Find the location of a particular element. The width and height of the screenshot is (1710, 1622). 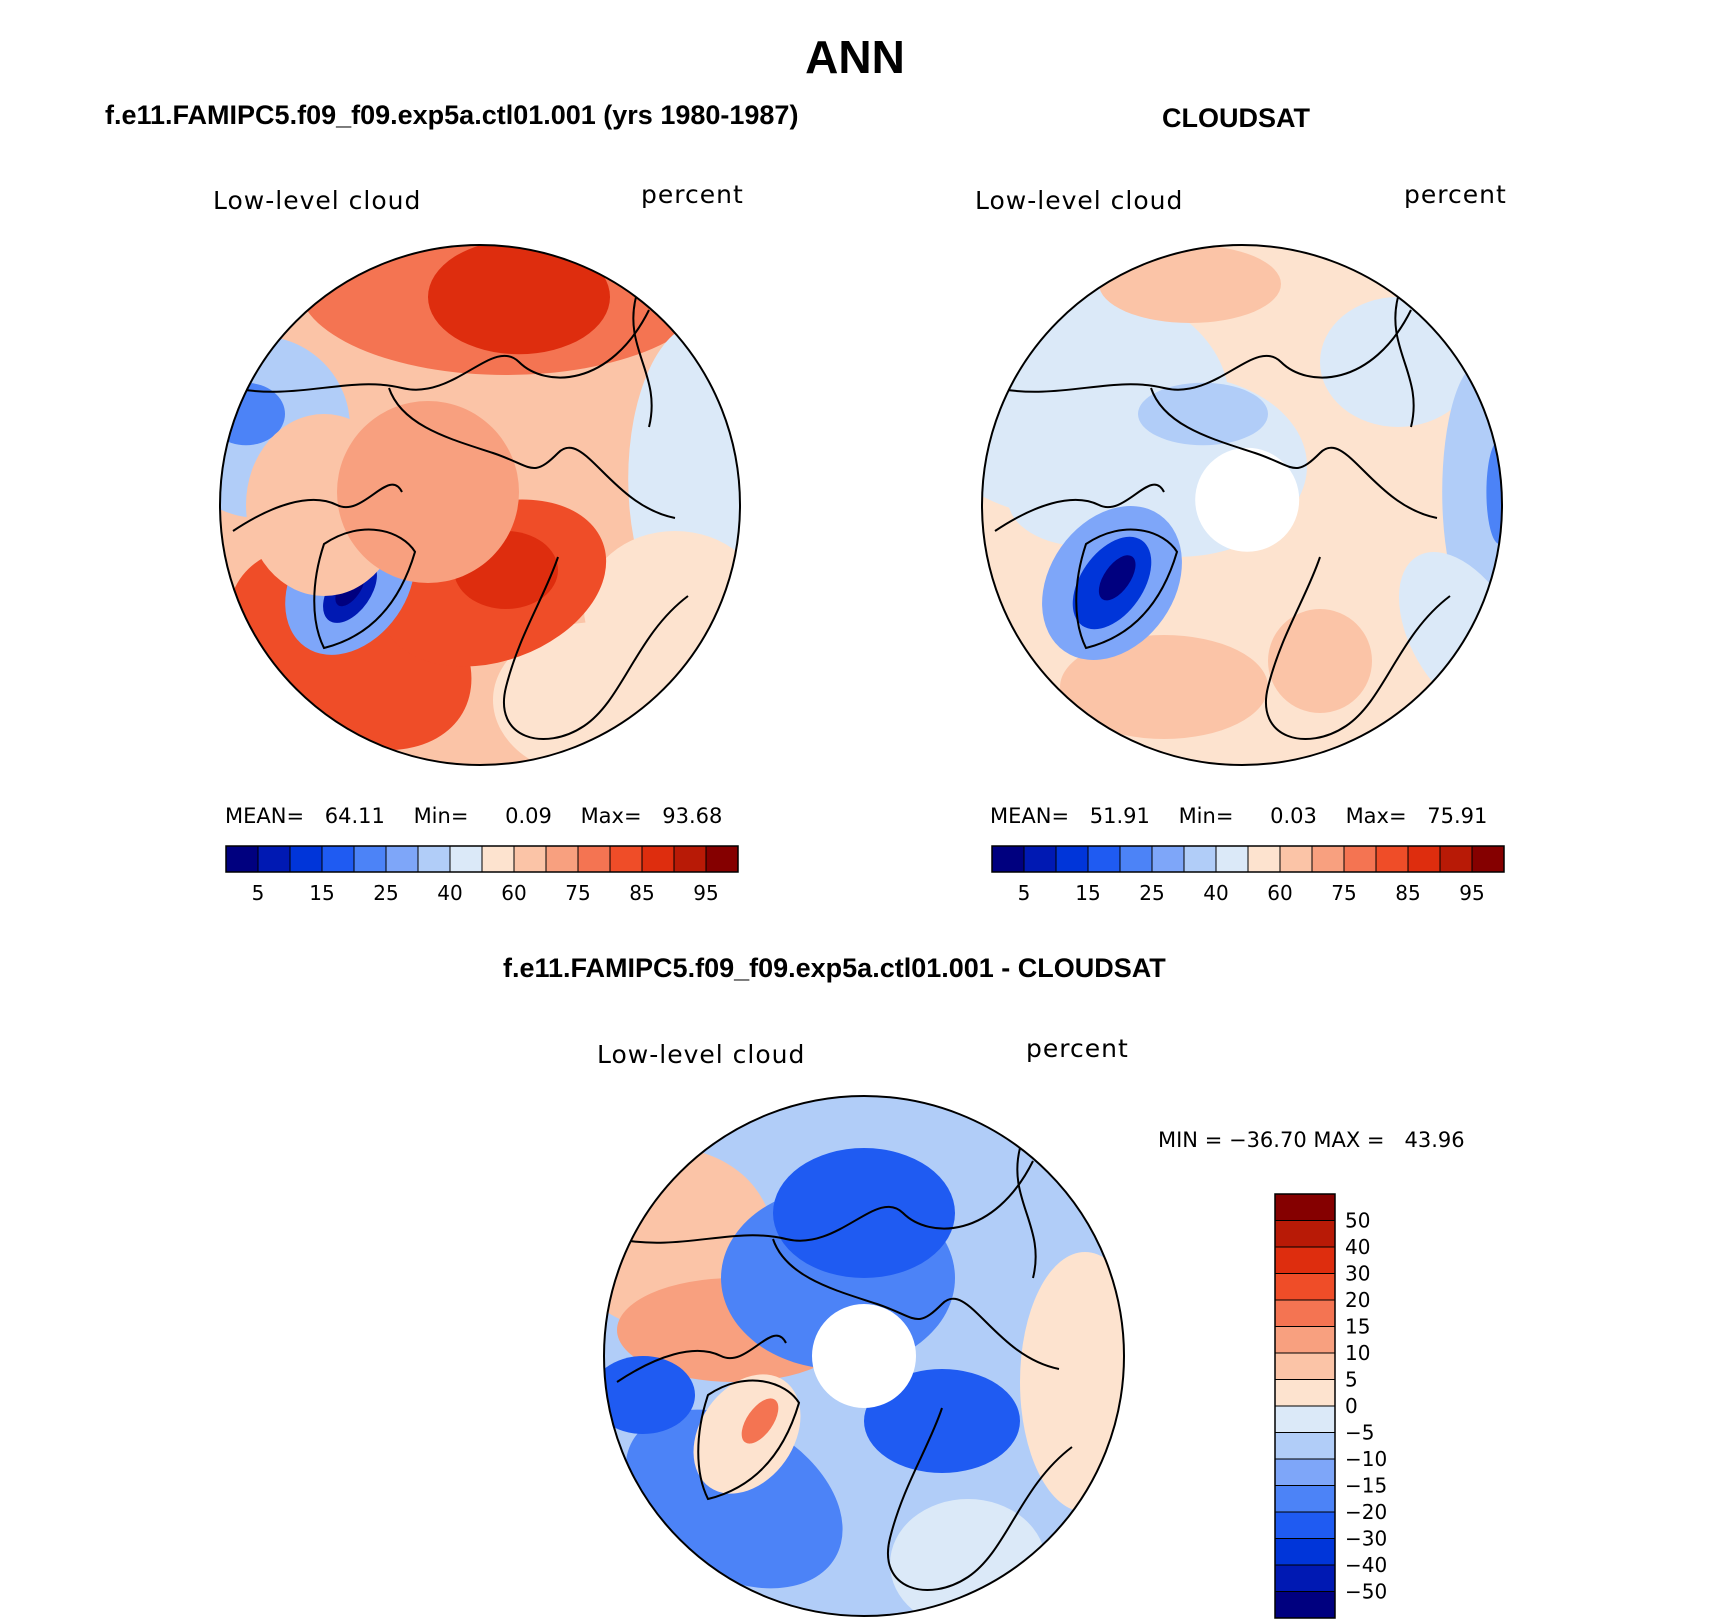

model-colorbar-tick-label: 95 is located at coordinates (705, 893).